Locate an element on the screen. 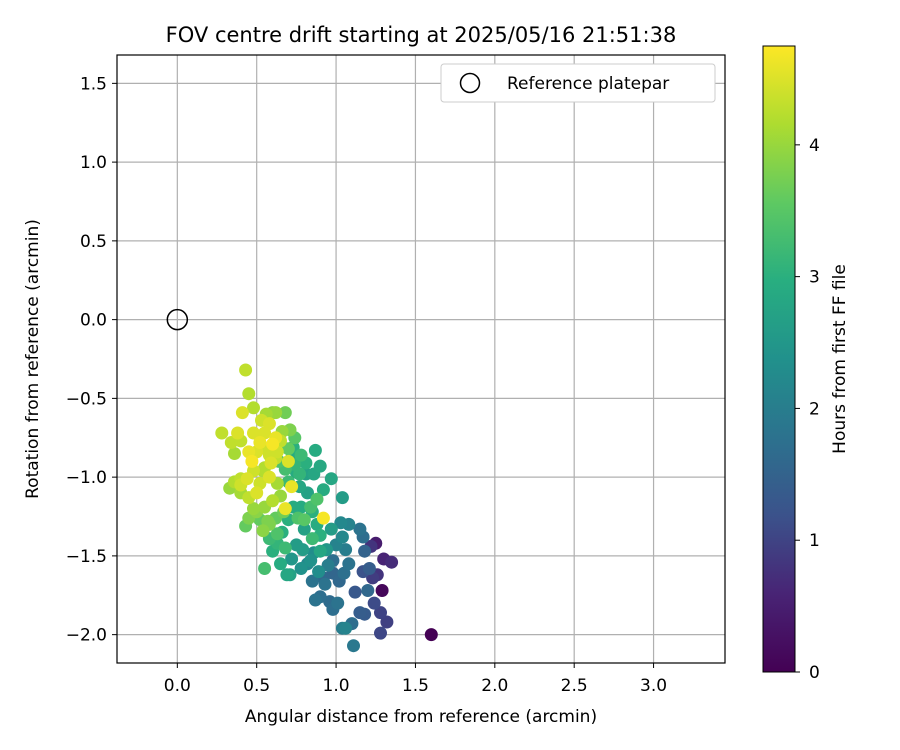 Image resolution: width=900 pixels, height=750 pixels. y-tick-label: 0.5 is located at coordinates (93, 242).